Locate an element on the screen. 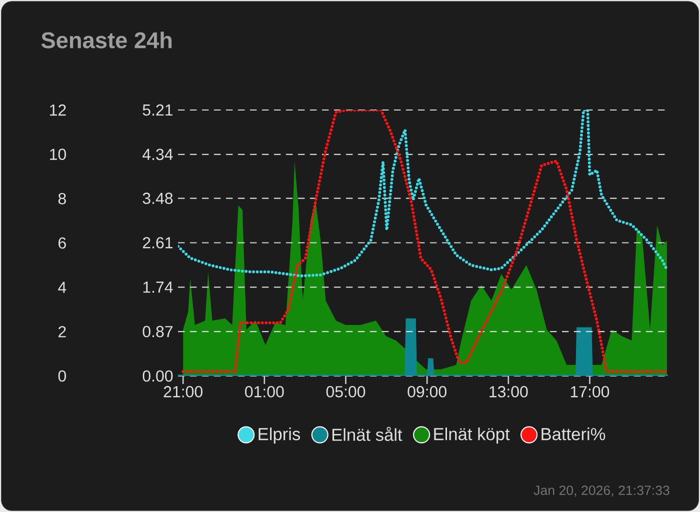 The width and height of the screenshot is (700, 512). y-tick-label: 4 is located at coordinates (62, 287).